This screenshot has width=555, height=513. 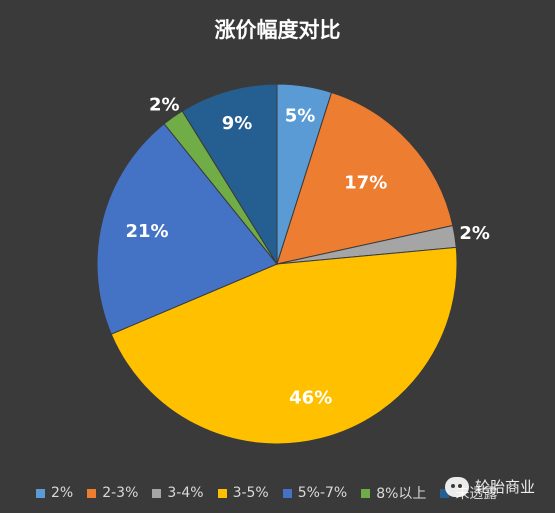 What do you see at coordinates (146, 231) in the screenshot?
I see `data-label: 21%` at bounding box center [146, 231].